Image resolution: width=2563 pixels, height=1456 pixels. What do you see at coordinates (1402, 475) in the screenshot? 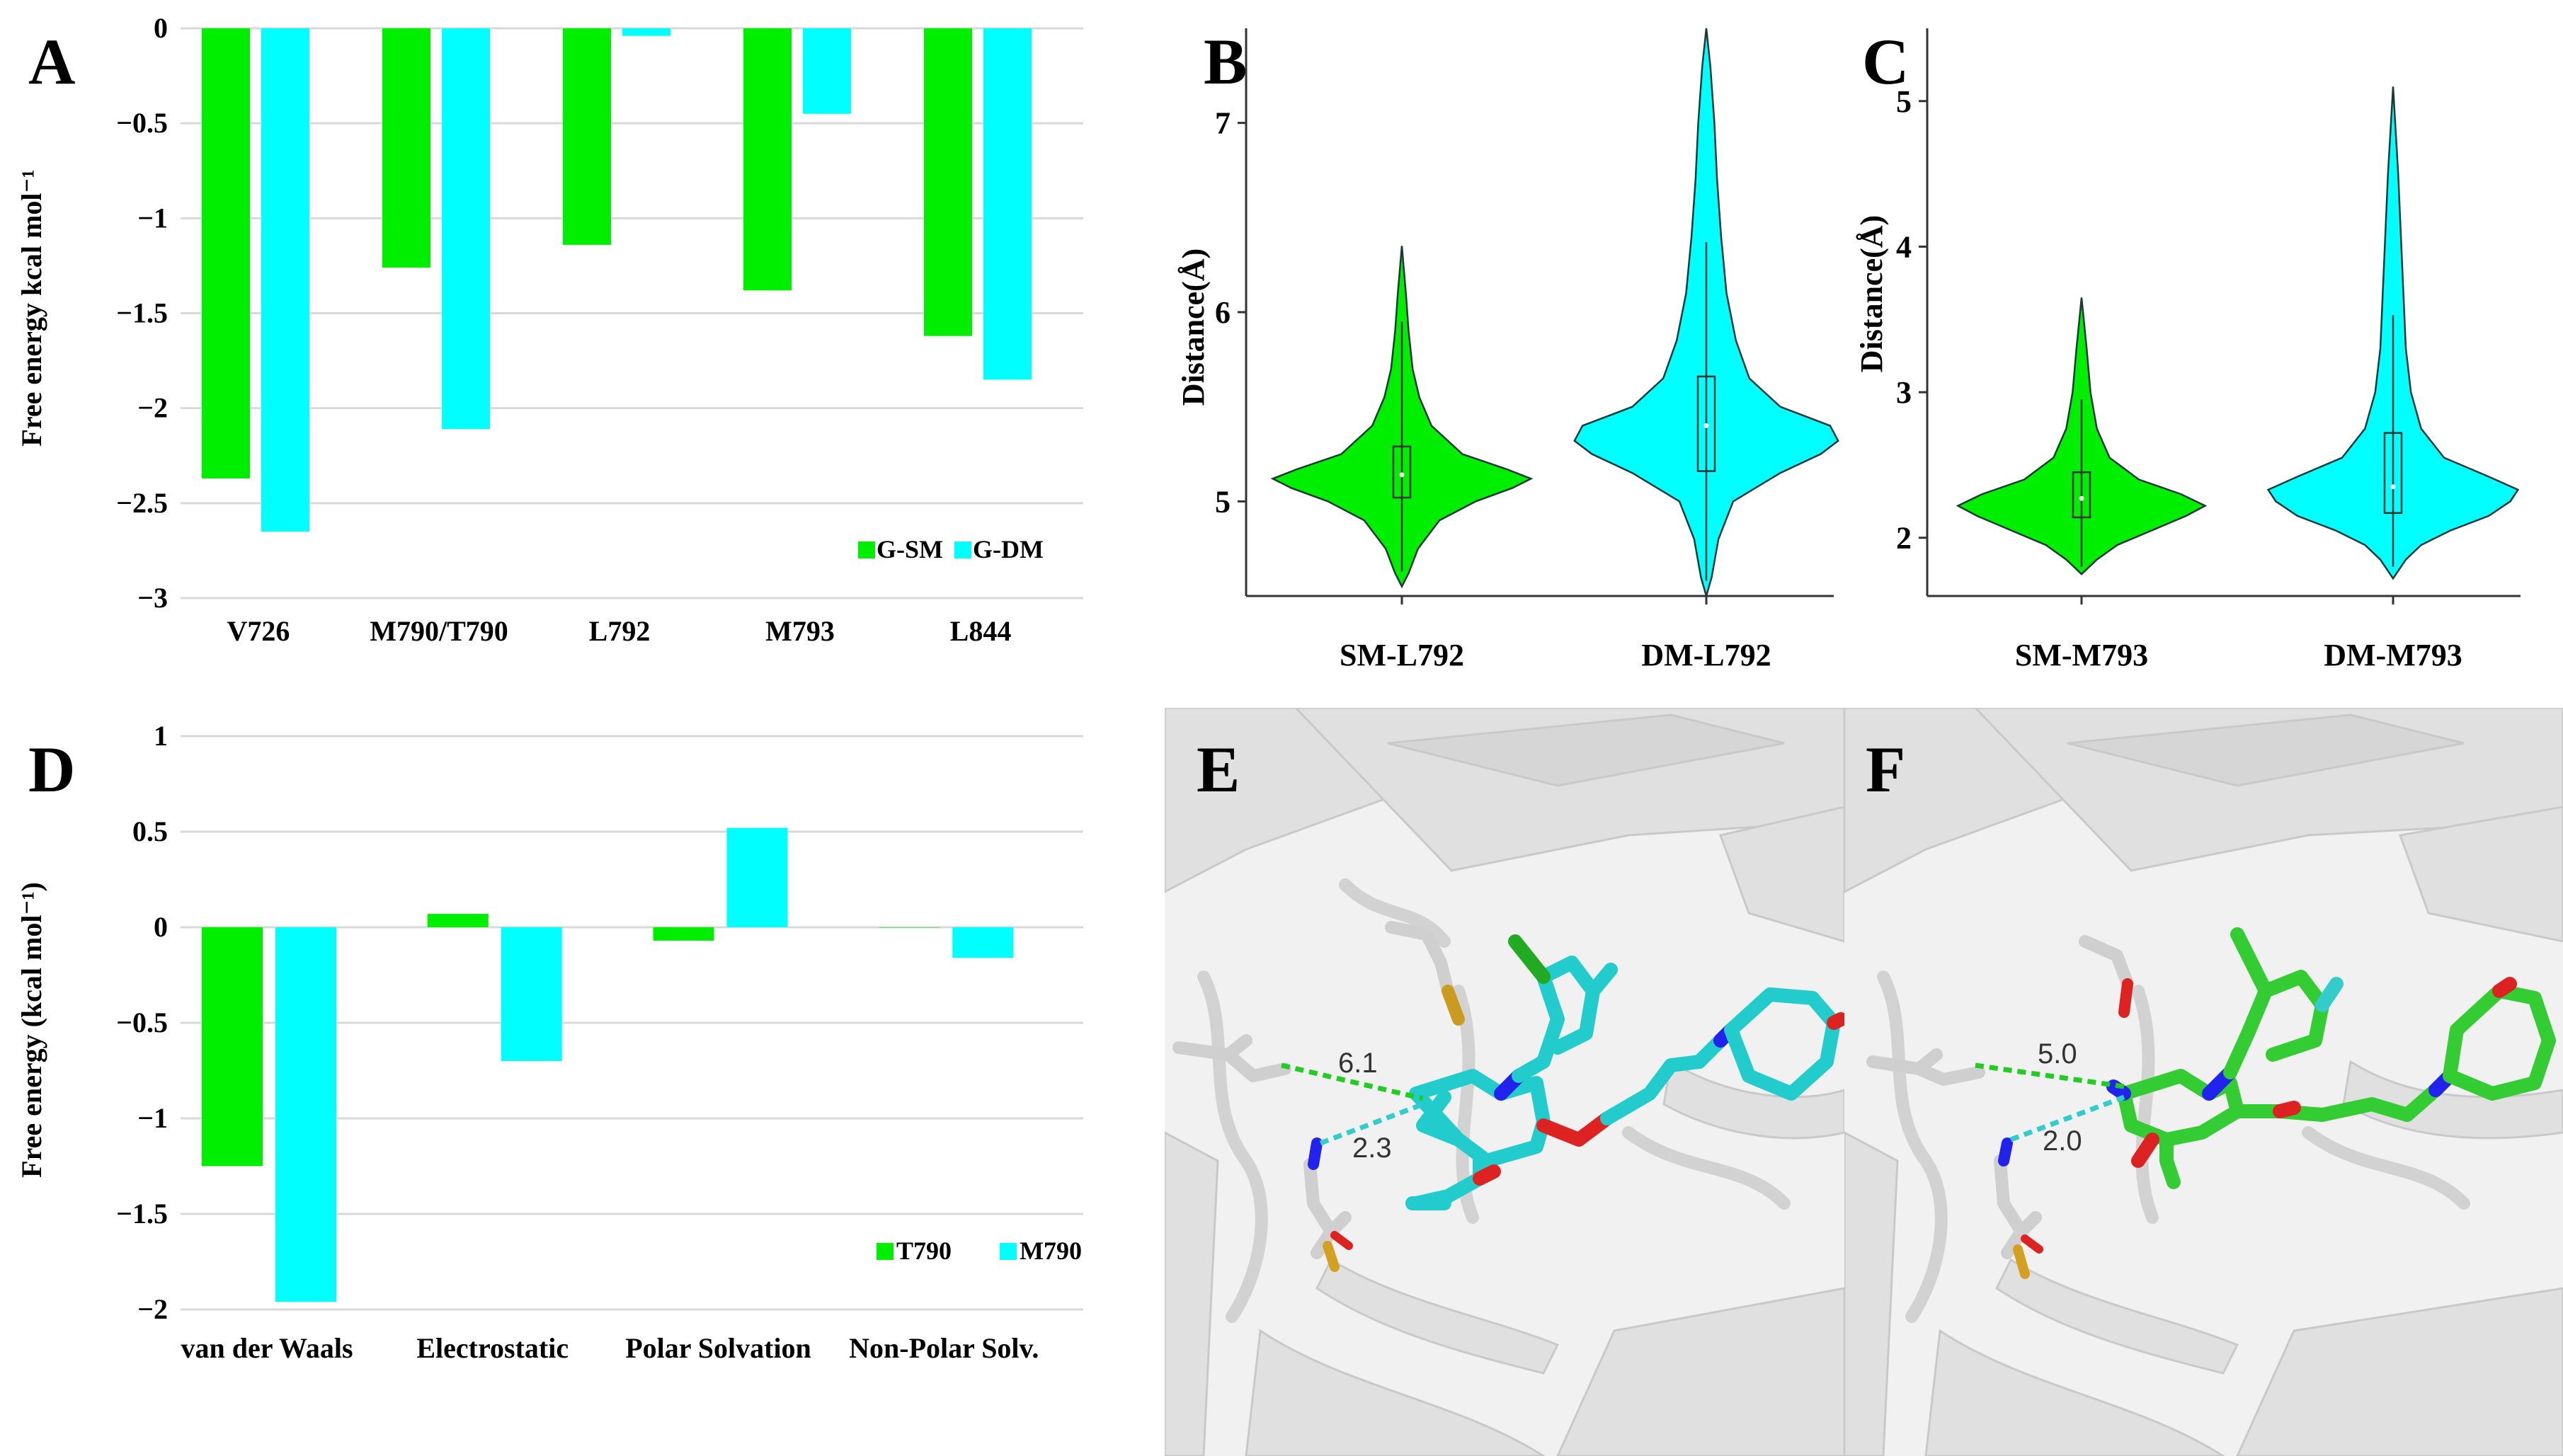
I see `median-point-sm-l792` at bounding box center [1402, 475].